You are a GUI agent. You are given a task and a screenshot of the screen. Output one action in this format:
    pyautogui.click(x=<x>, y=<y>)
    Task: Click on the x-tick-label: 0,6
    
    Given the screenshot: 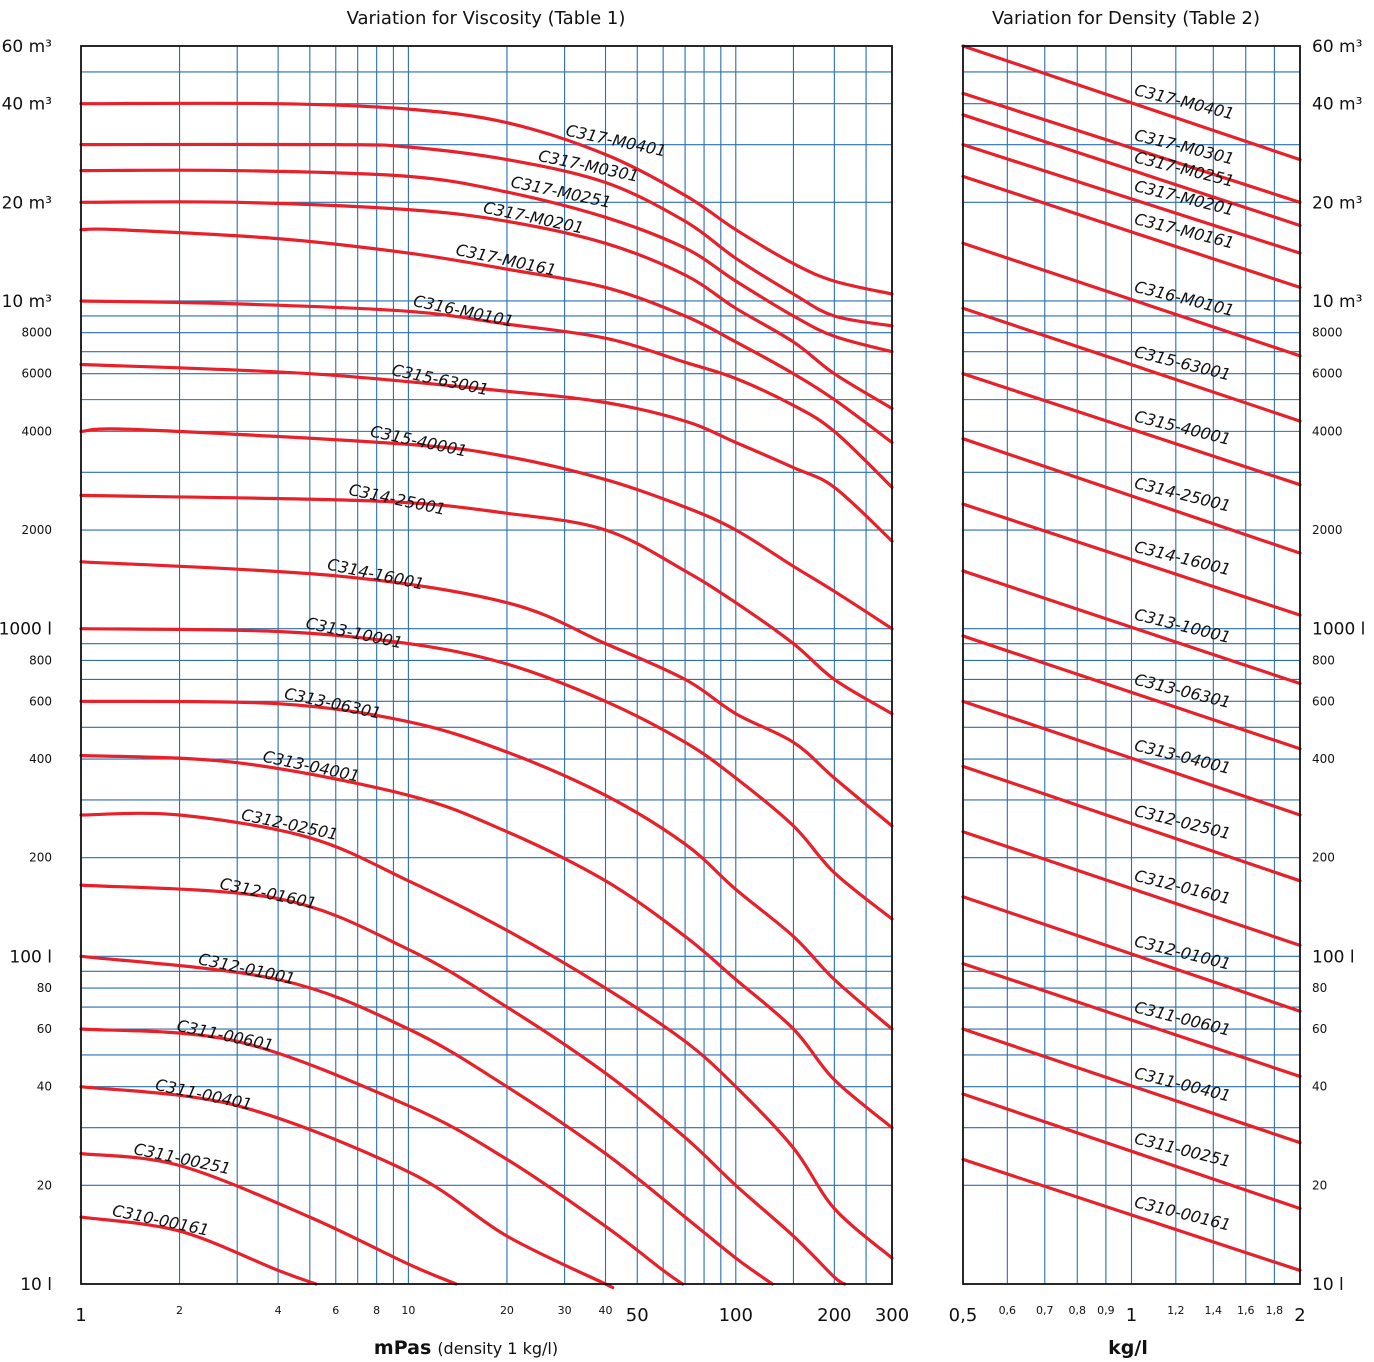 What is the action you would take?
    pyautogui.click(x=1008, y=1310)
    